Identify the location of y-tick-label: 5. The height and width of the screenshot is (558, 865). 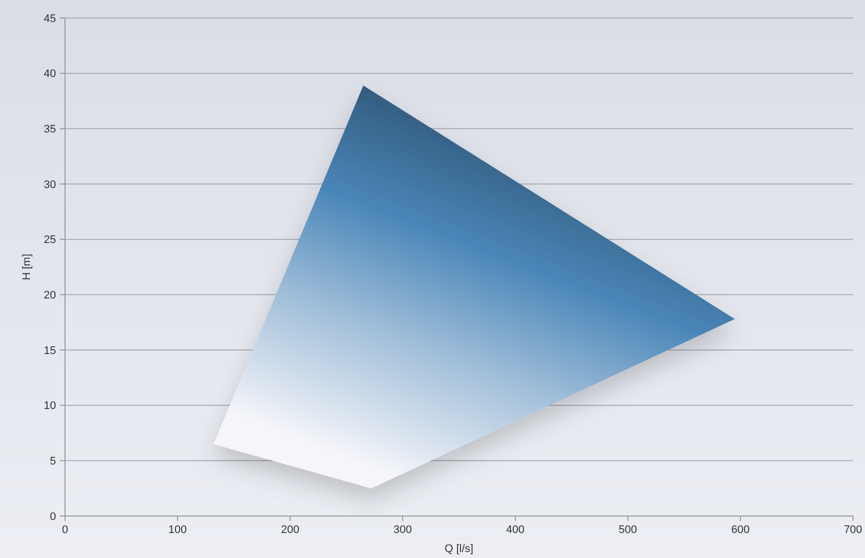
(53, 462).